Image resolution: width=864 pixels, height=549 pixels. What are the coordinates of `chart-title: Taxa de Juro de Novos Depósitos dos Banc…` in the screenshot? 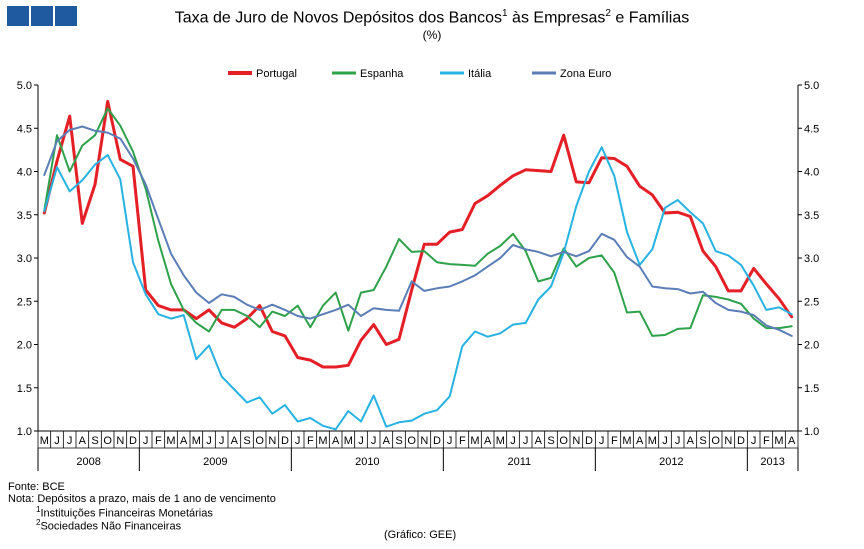 It's located at (432, 17).